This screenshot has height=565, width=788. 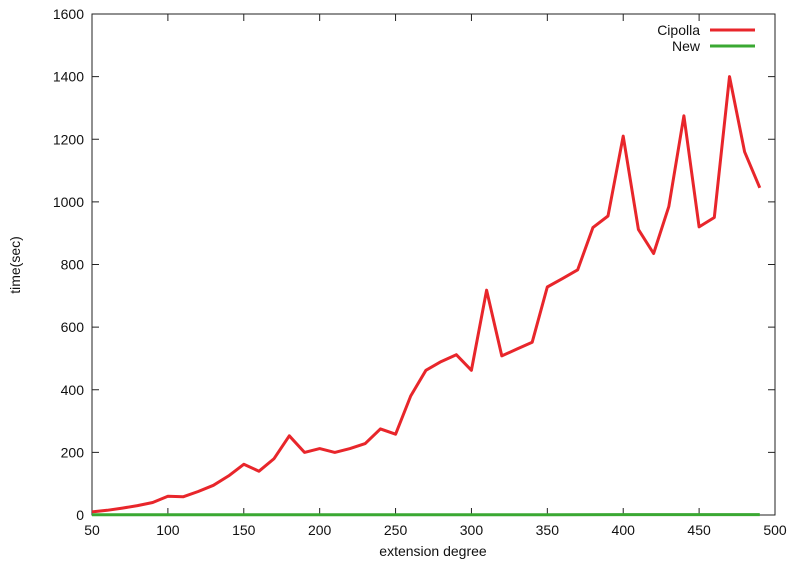 I want to click on x-tick-label: 400, so click(x=624, y=530).